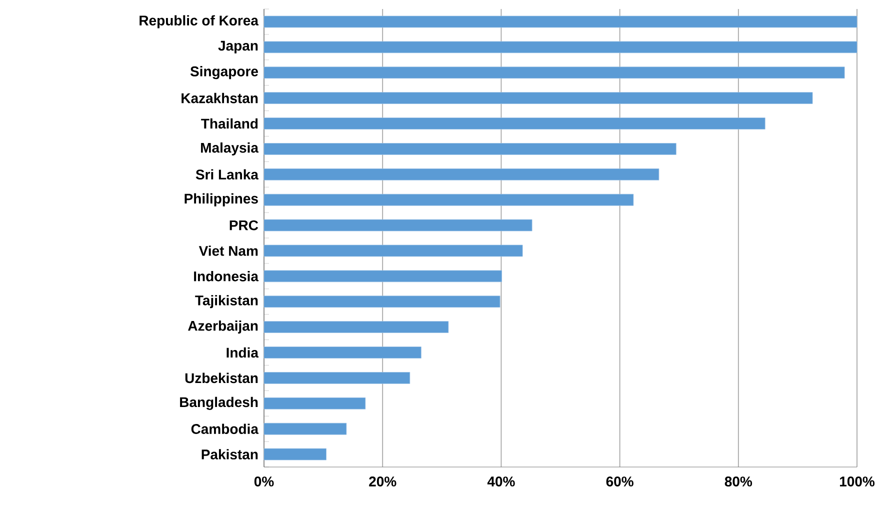 The width and height of the screenshot is (892, 507). What do you see at coordinates (225, 429) in the screenshot?
I see `y-tick-label: Cambodia` at bounding box center [225, 429].